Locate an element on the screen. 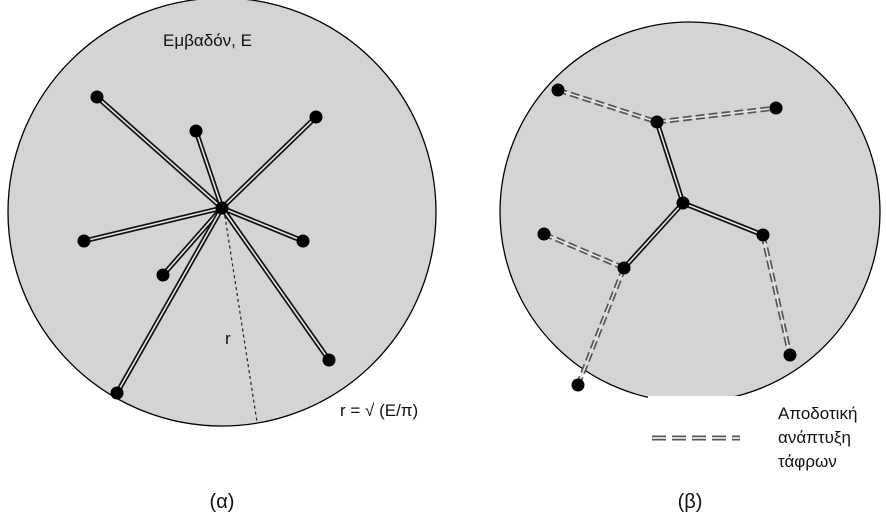 Image resolution: width=886 pixels, height=520 pixels. trunk-lines is located at coordinates (693, 195).